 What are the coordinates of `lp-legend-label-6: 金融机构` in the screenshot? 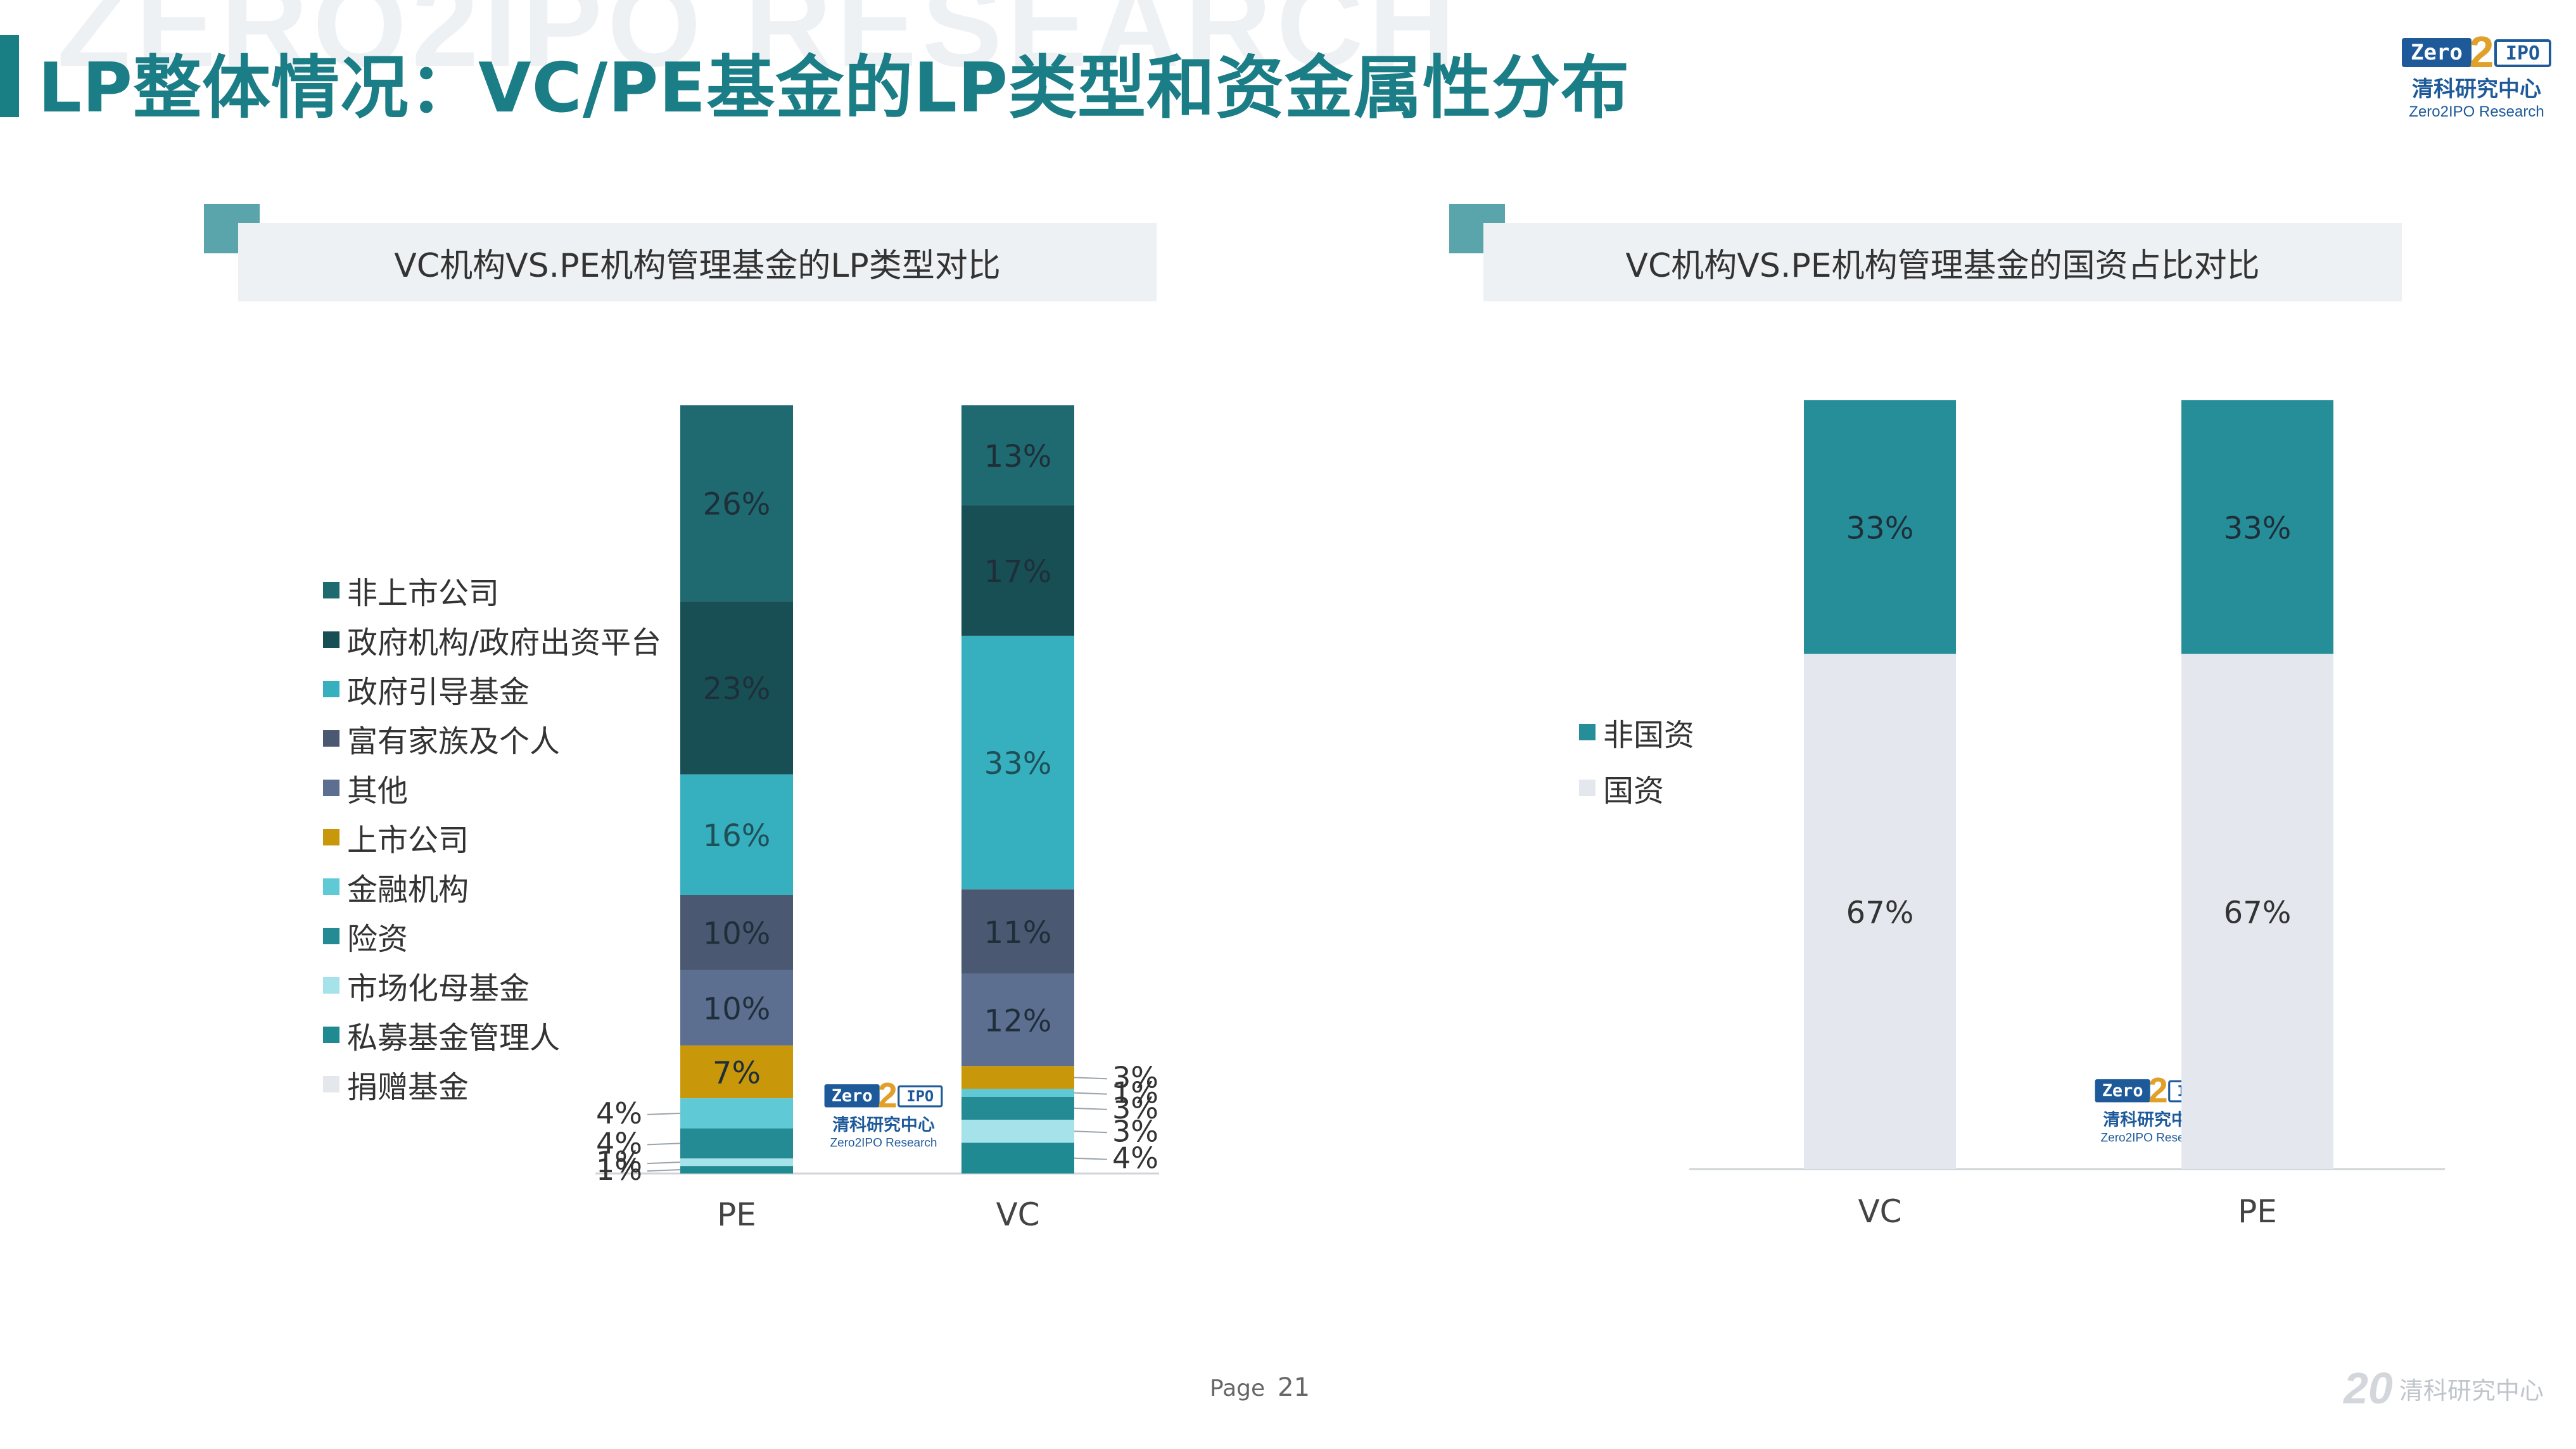 It's located at (408, 890).